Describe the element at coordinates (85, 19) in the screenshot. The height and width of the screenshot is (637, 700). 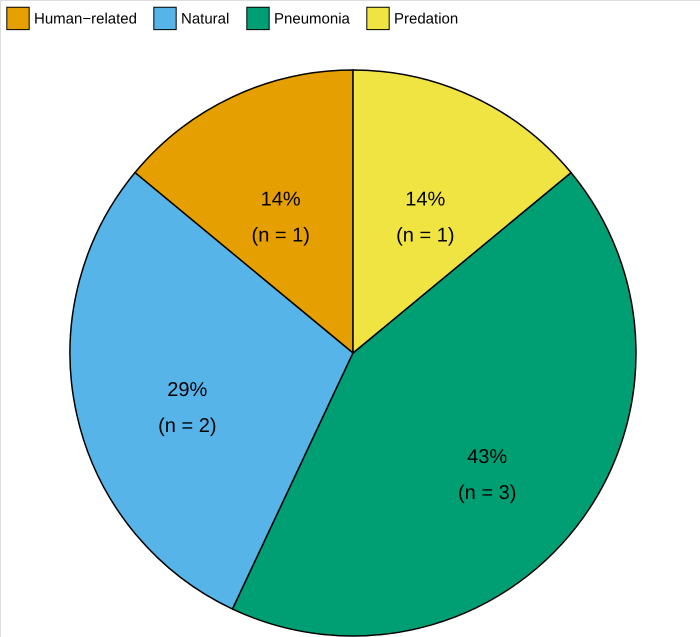
I see `legend-label: Human−related` at that location.